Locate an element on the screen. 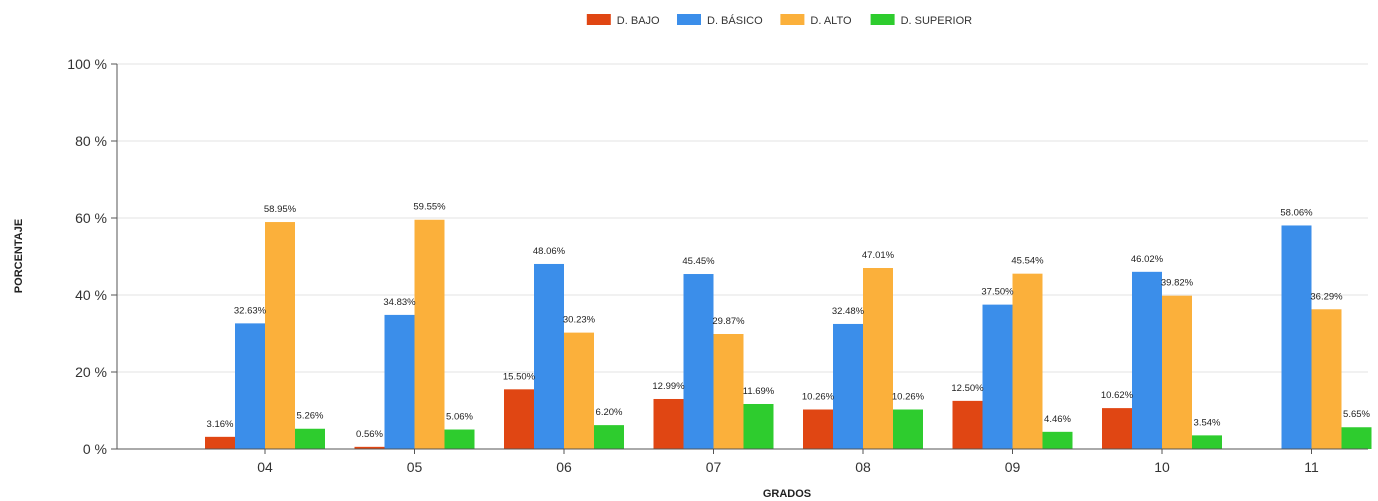 This screenshot has width=1378, height=501. x-tick-label: 06 is located at coordinates (564, 467).